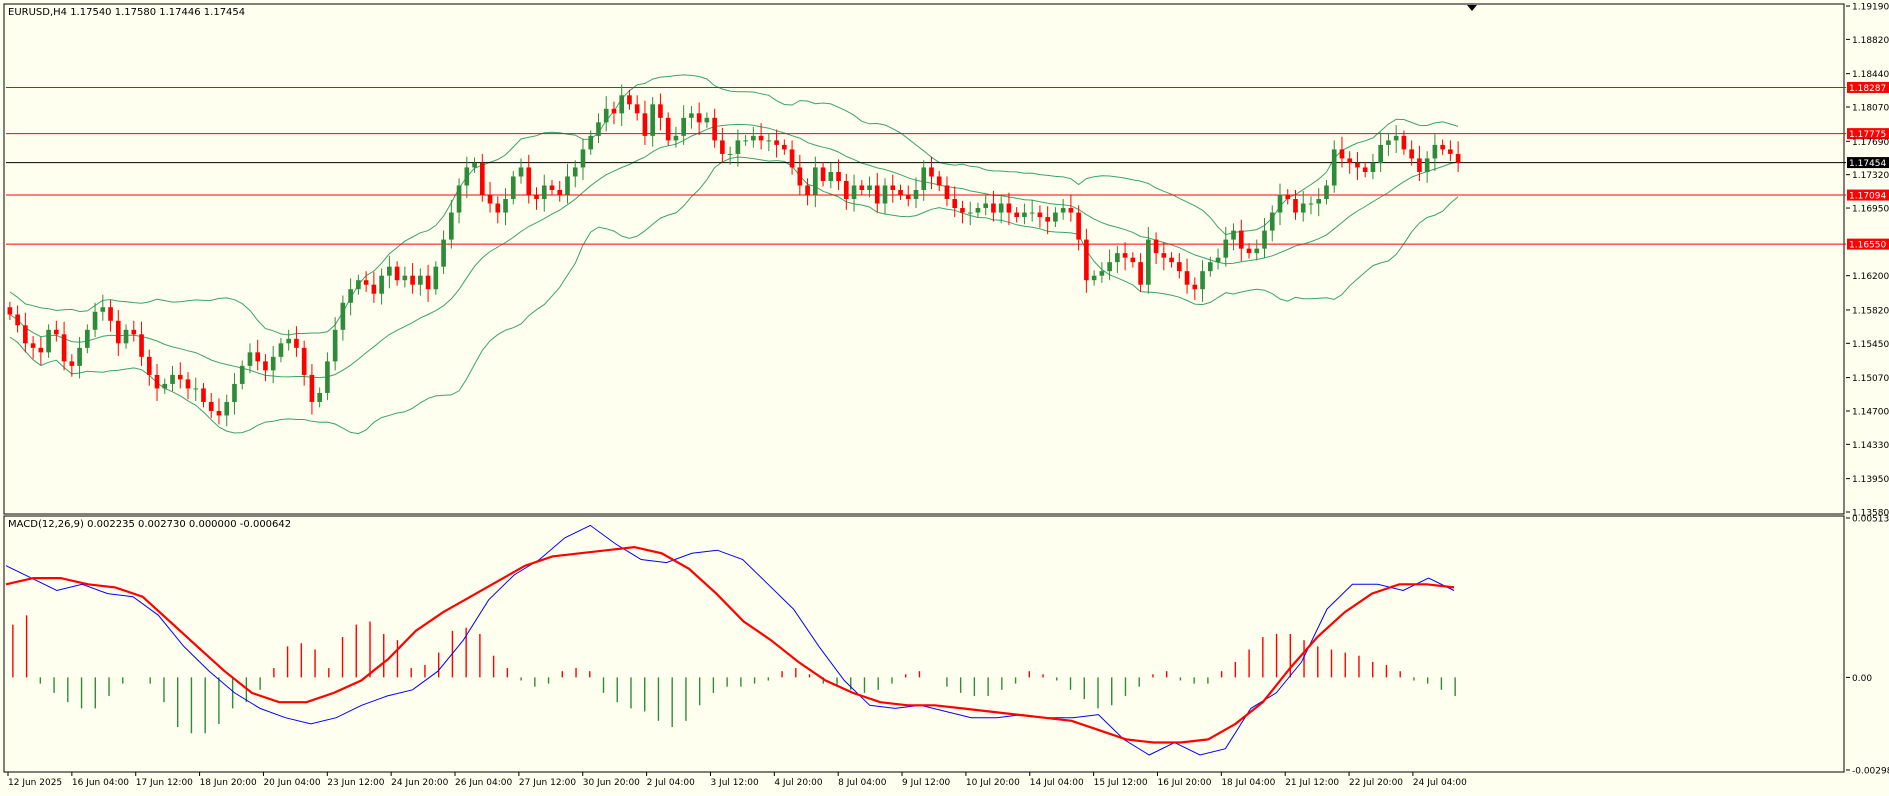 The image size is (1889, 796). What do you see at coordinates (862, 783) in the screenshot?
I see `x-tick-label: 8 Jul 04:00` at bounding box center [862, 783].